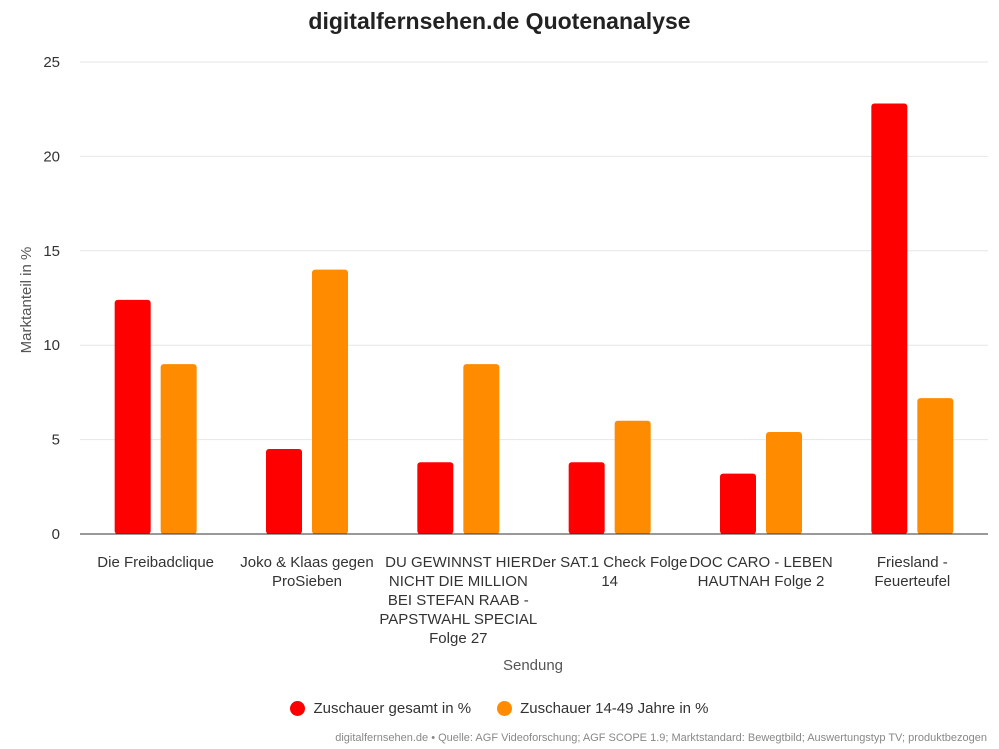  What do you see at coordinates (155, 562) in the screenshot?
I see `x-category-label: Die Freibadclique` at bounding box center [155, 562].